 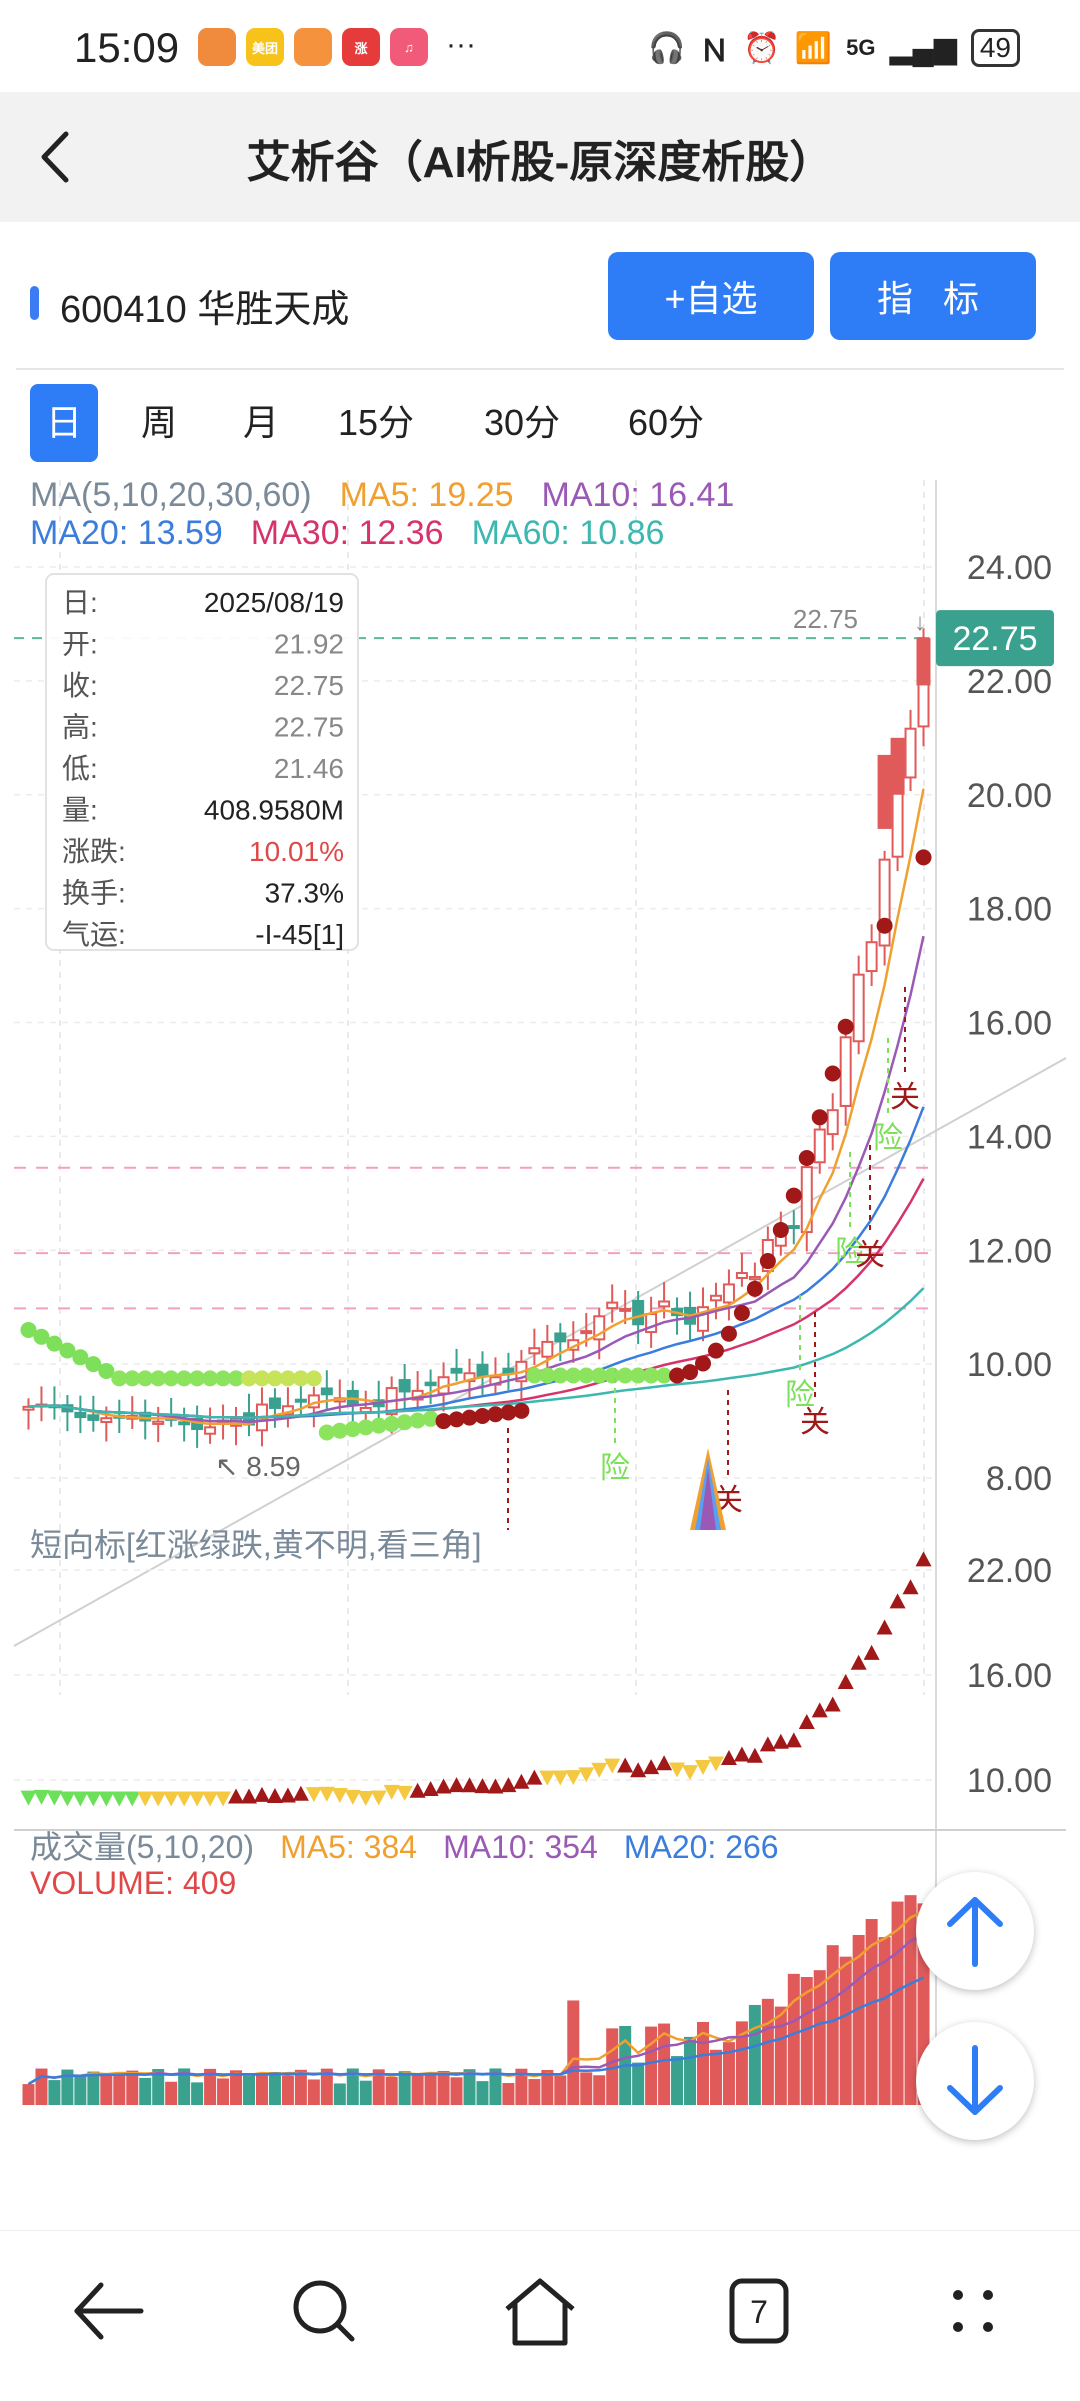 What do you see at coordinates (376, 422) in the screenshot?
I see `tab-15min: 15分` at bounding box center [376, 422].